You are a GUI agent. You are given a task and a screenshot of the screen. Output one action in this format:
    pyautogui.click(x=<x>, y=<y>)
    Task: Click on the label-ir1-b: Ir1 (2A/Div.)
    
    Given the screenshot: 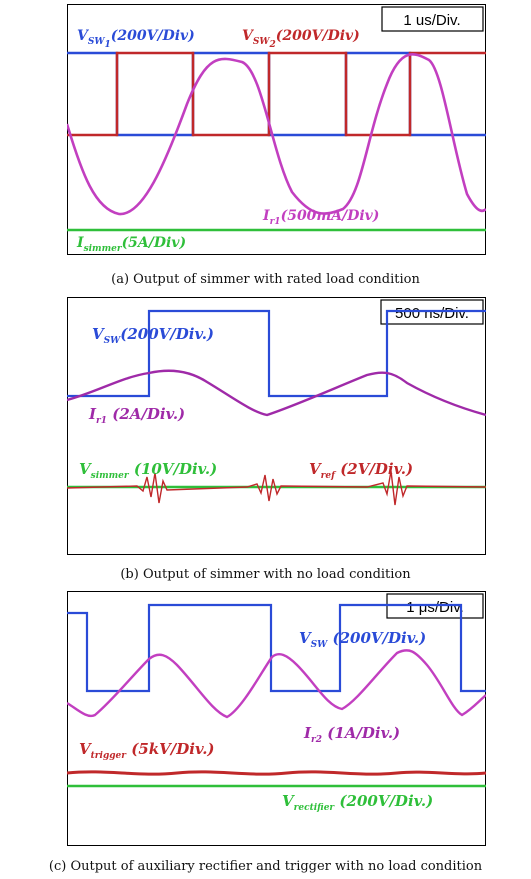 What is the action you would take?
    pyautogui.click(x=136, y=415)
    